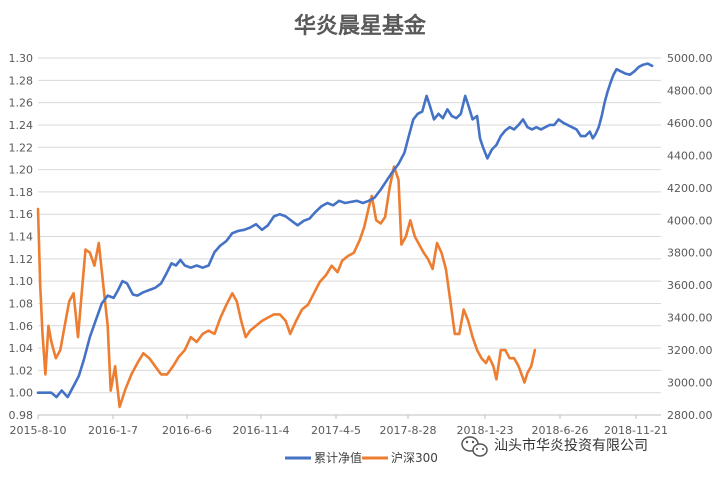 This screenshot has width=721, height=478. I want to click on chart-title: 华炎晨星基金, so click(360, 26).